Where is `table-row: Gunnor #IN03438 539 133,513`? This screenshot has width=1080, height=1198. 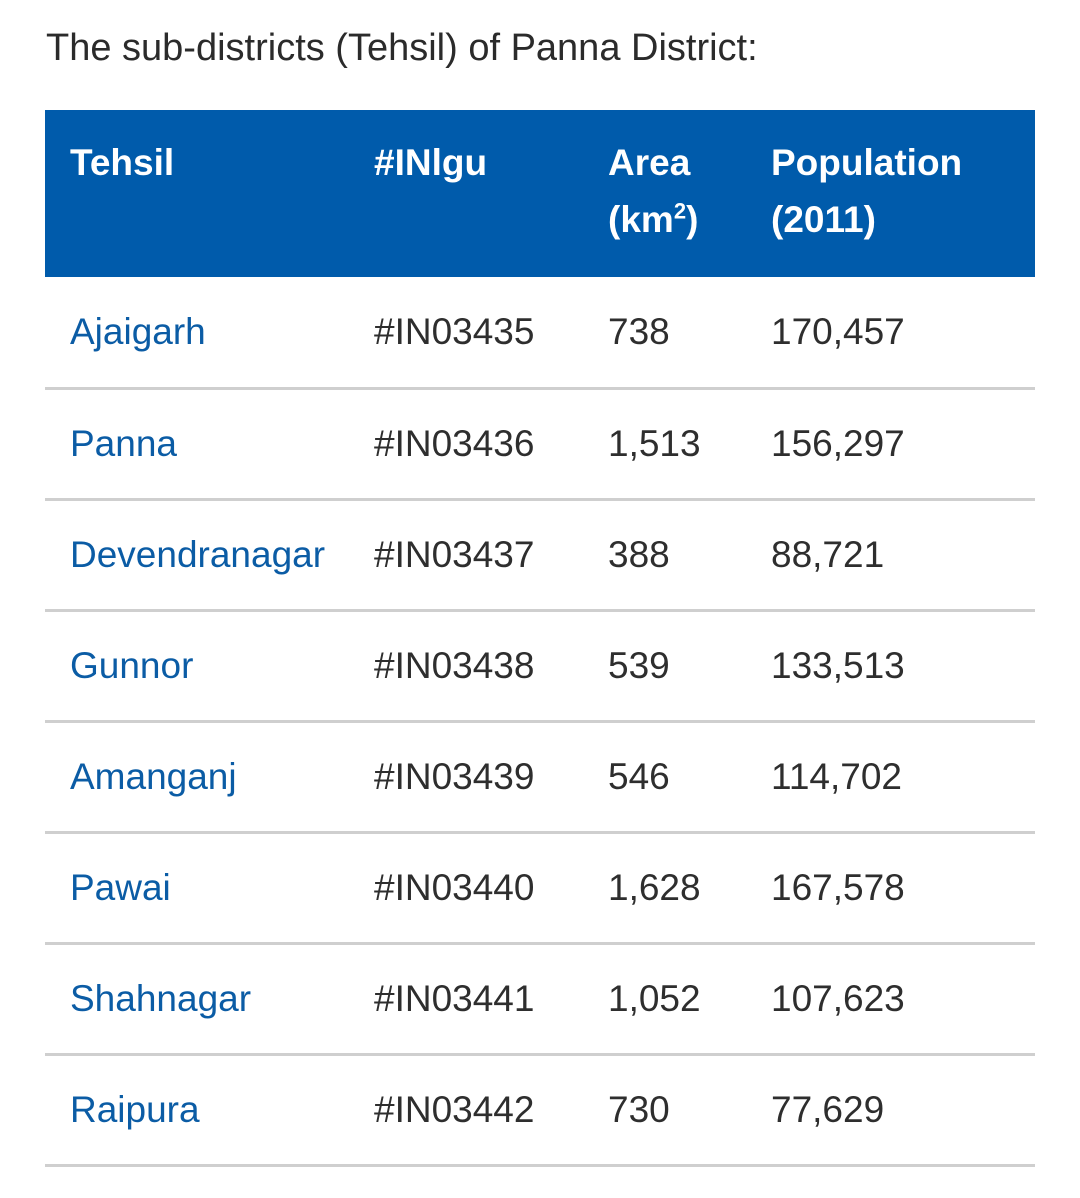 table-row: Gunnor #IN03438 539 133,513 is located at coordinates (540, 665).